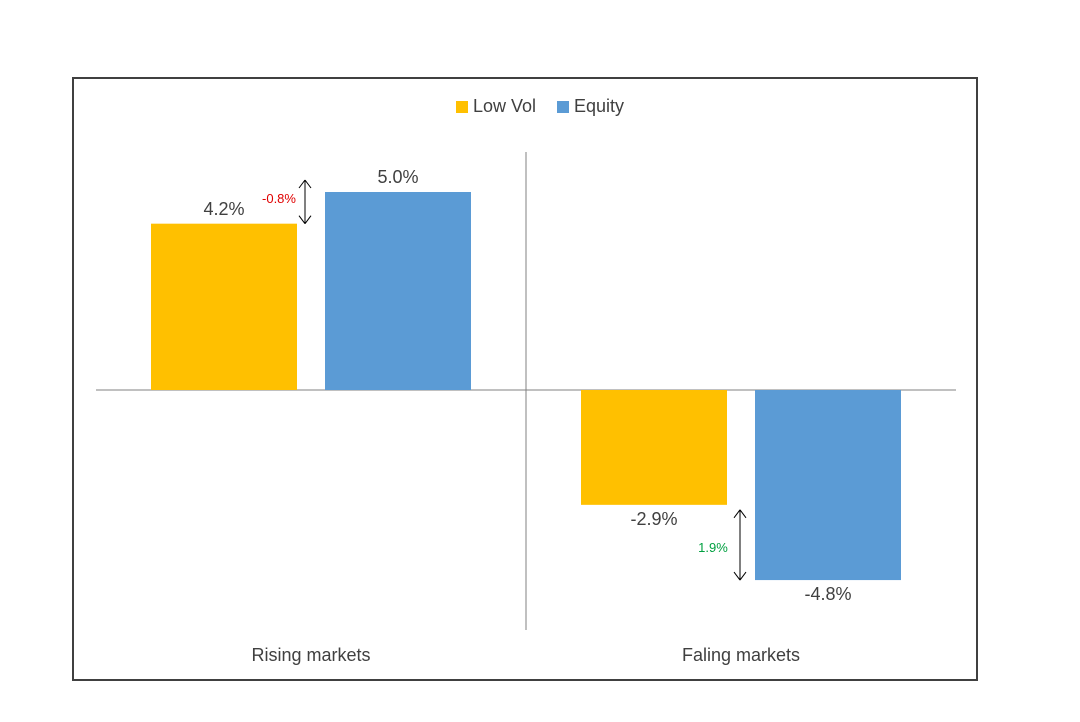 This screenshot has width=1080, height=722. What do you see at coordinates (713, 547) in the screenshot?
I see `difference-label-falling: 1.9%` at bounding box center [713, 547].